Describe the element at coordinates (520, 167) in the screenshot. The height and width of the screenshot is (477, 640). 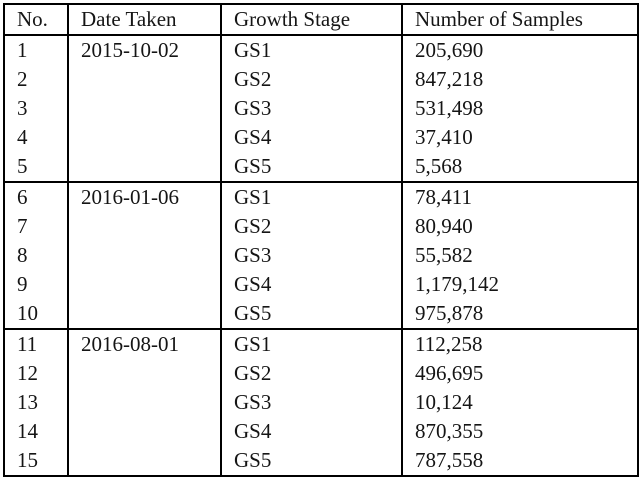
I see `cell-samples: 5,568` at that location.